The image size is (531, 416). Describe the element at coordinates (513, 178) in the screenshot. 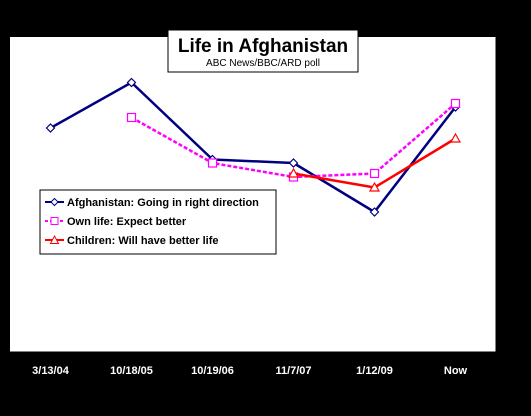

I see `y-tick-label: 50%` at that location.